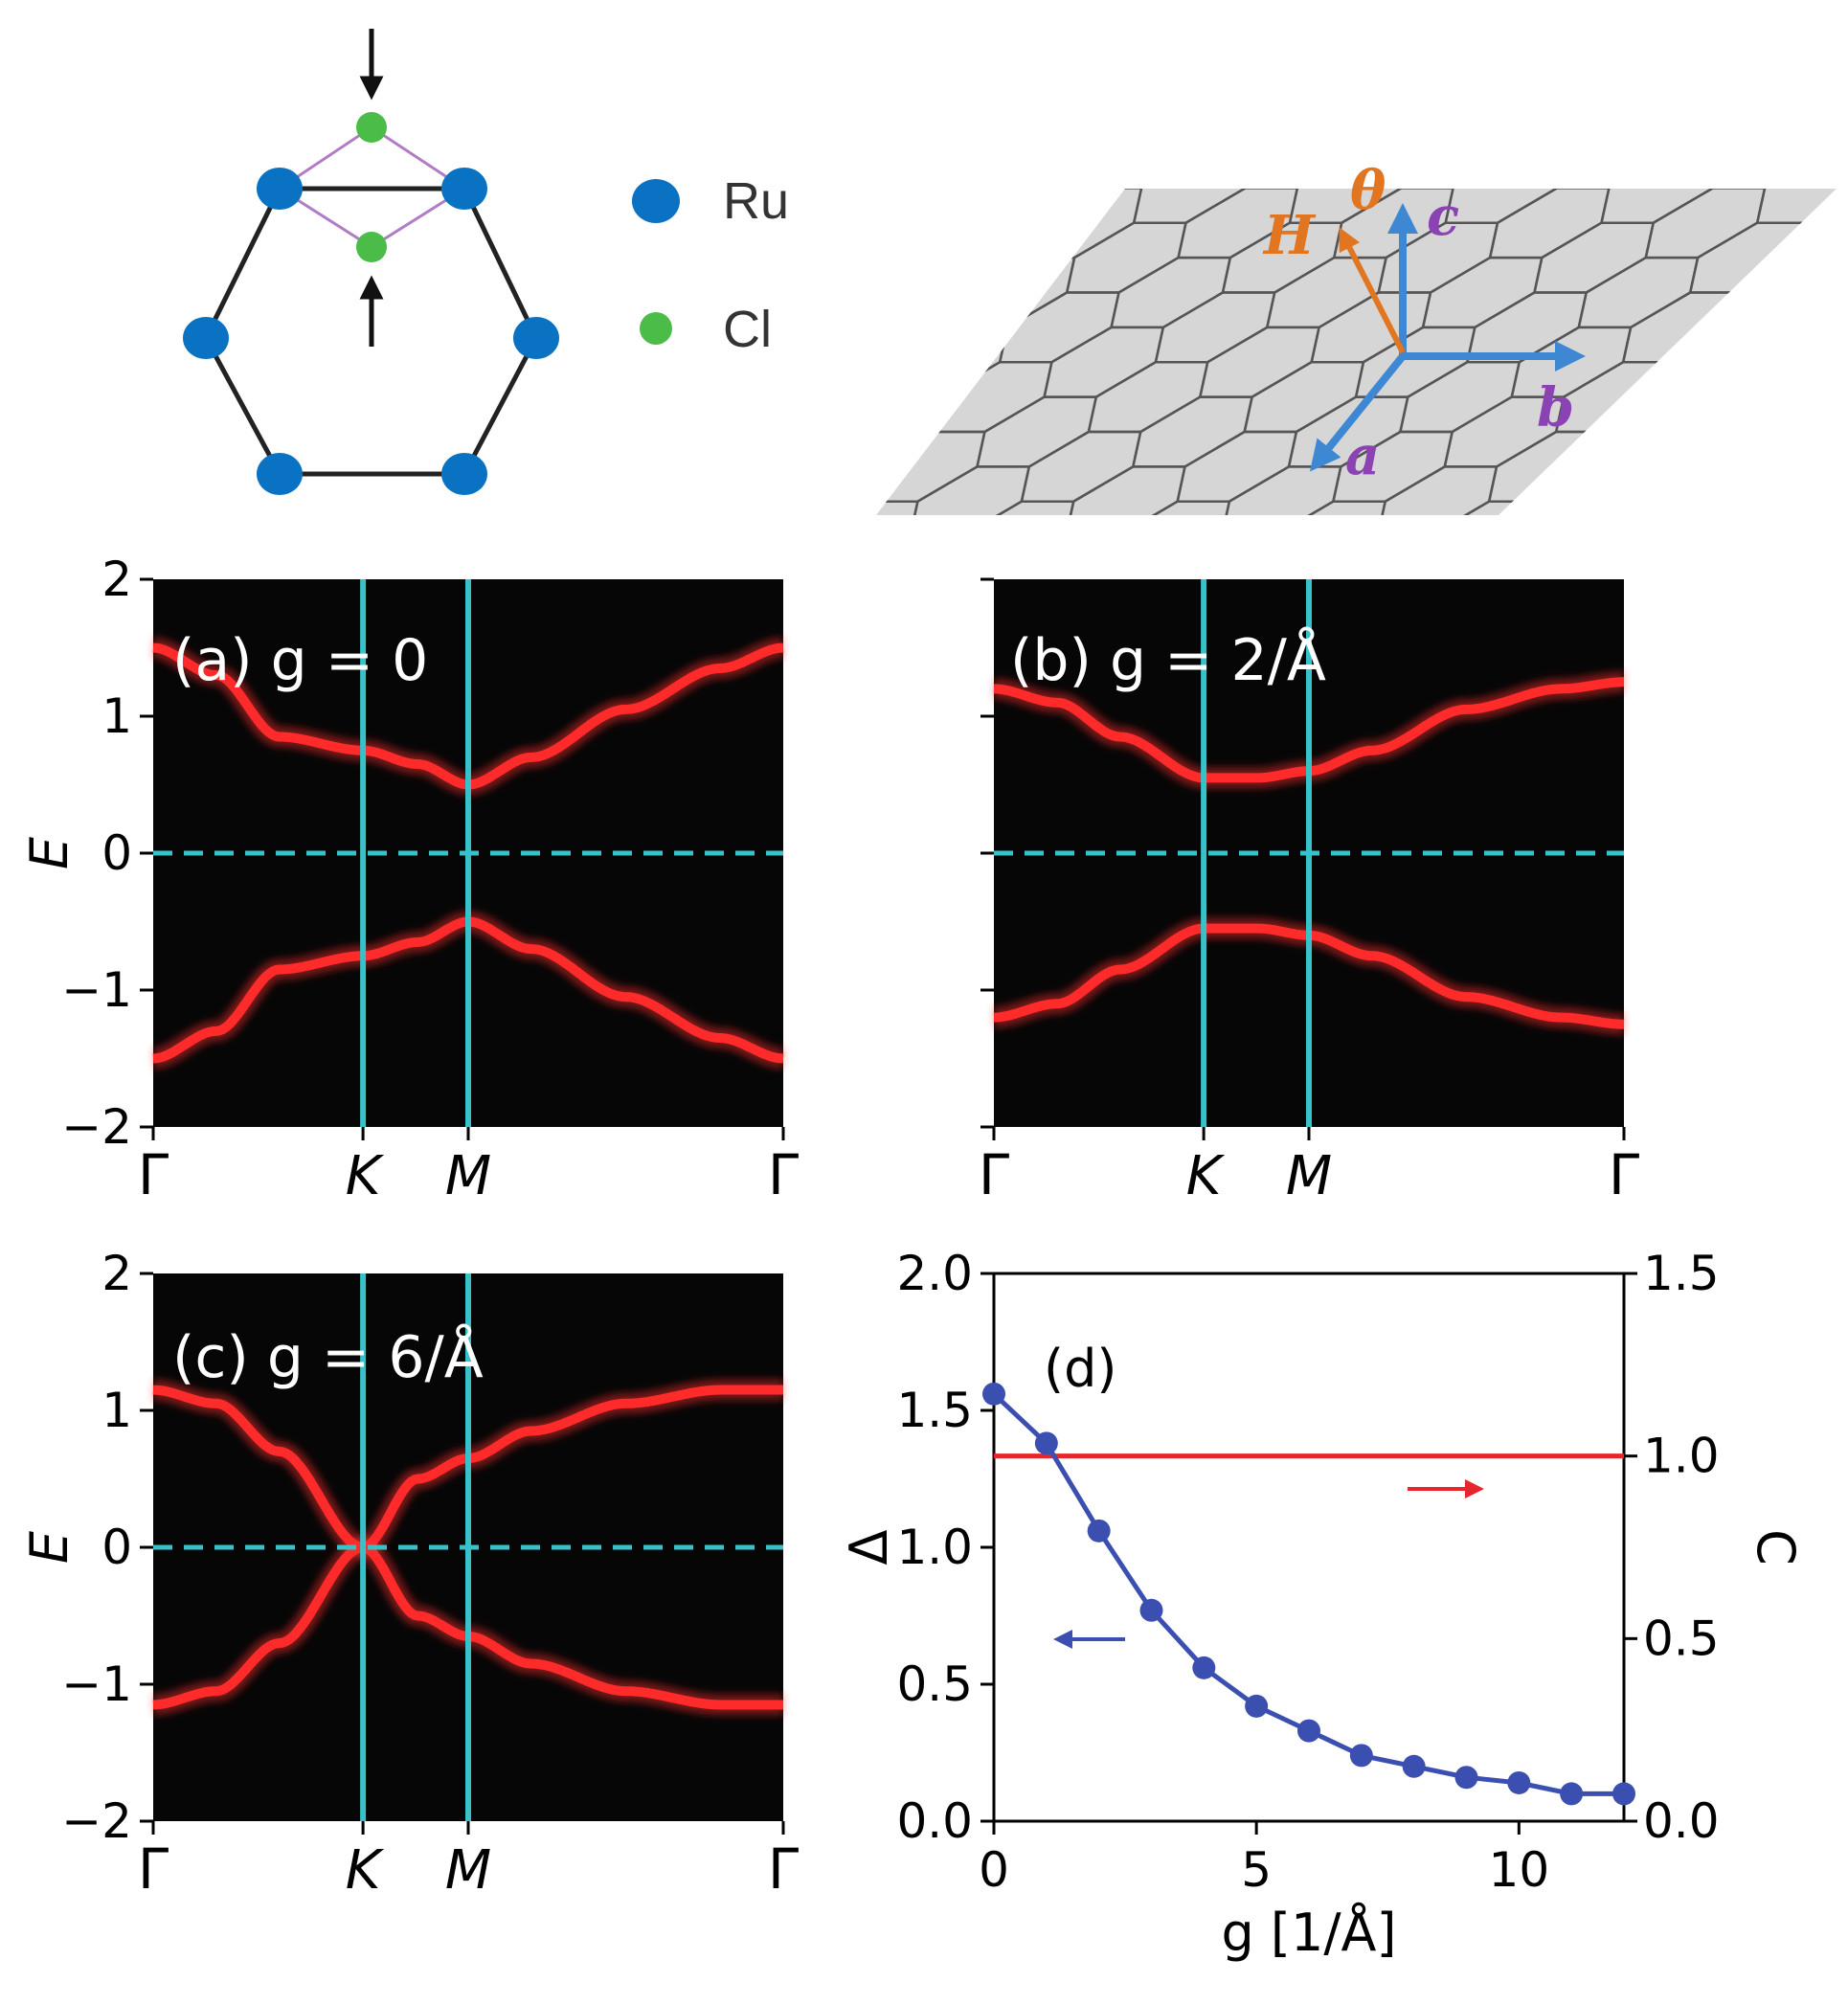  Describe the element at coordinates (934, 1547) in the screenshot. I see `left-y-tick-label: 1.0` at that location.